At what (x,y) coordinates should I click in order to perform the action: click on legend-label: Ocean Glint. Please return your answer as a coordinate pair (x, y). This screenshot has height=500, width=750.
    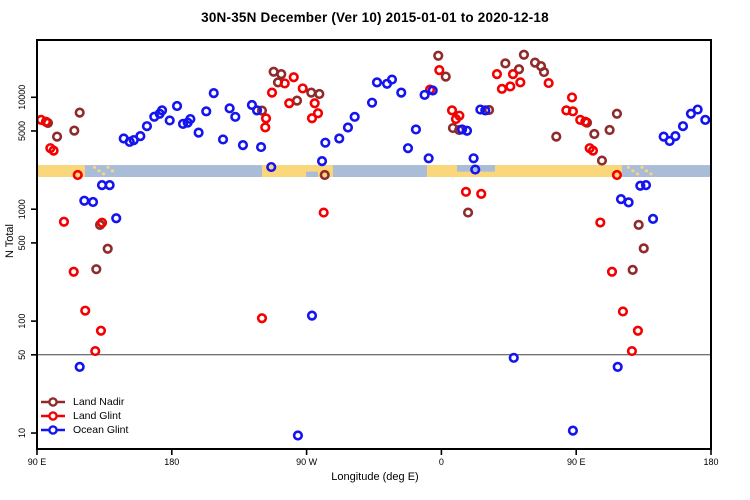
    Looking at the image, I should click on (101, 430).